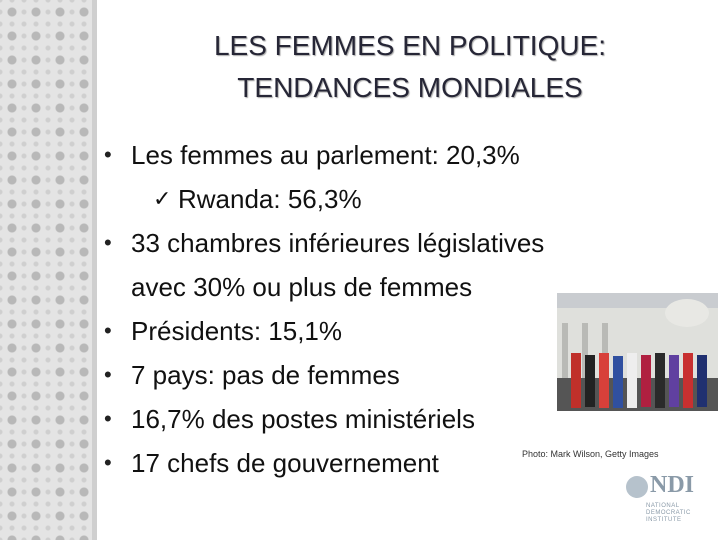  I want to click on logo-full-line: NATIONAL, so click(663, 506).